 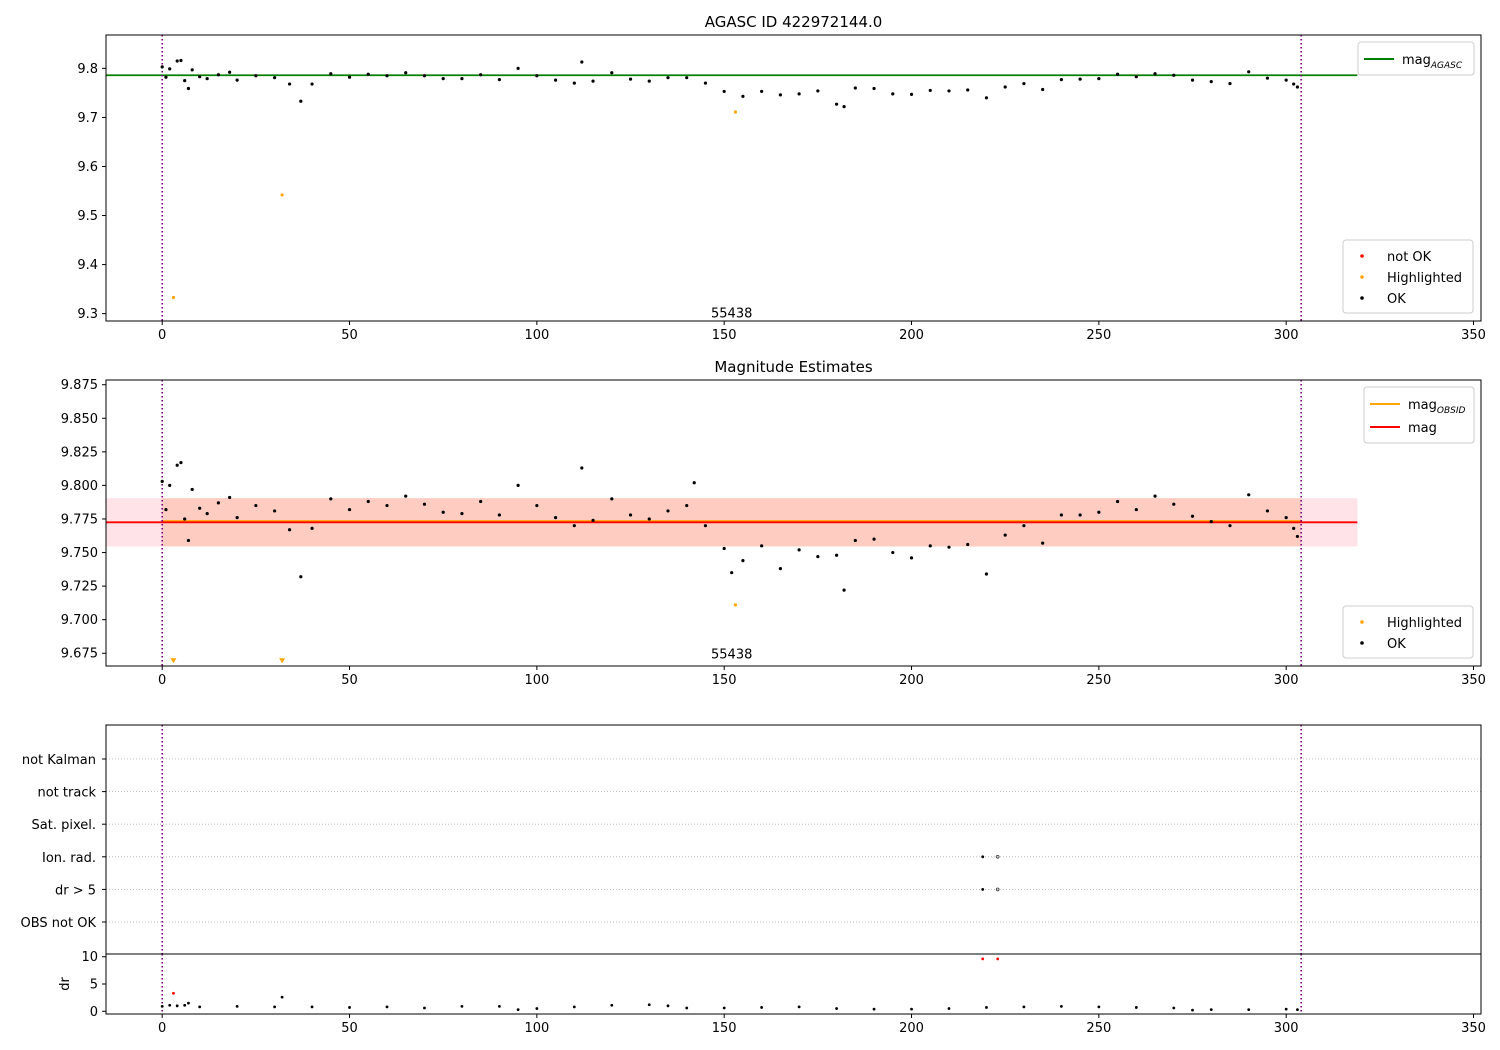 I want to click on legend-point-label: not OK, so click(x=1409, y=257).